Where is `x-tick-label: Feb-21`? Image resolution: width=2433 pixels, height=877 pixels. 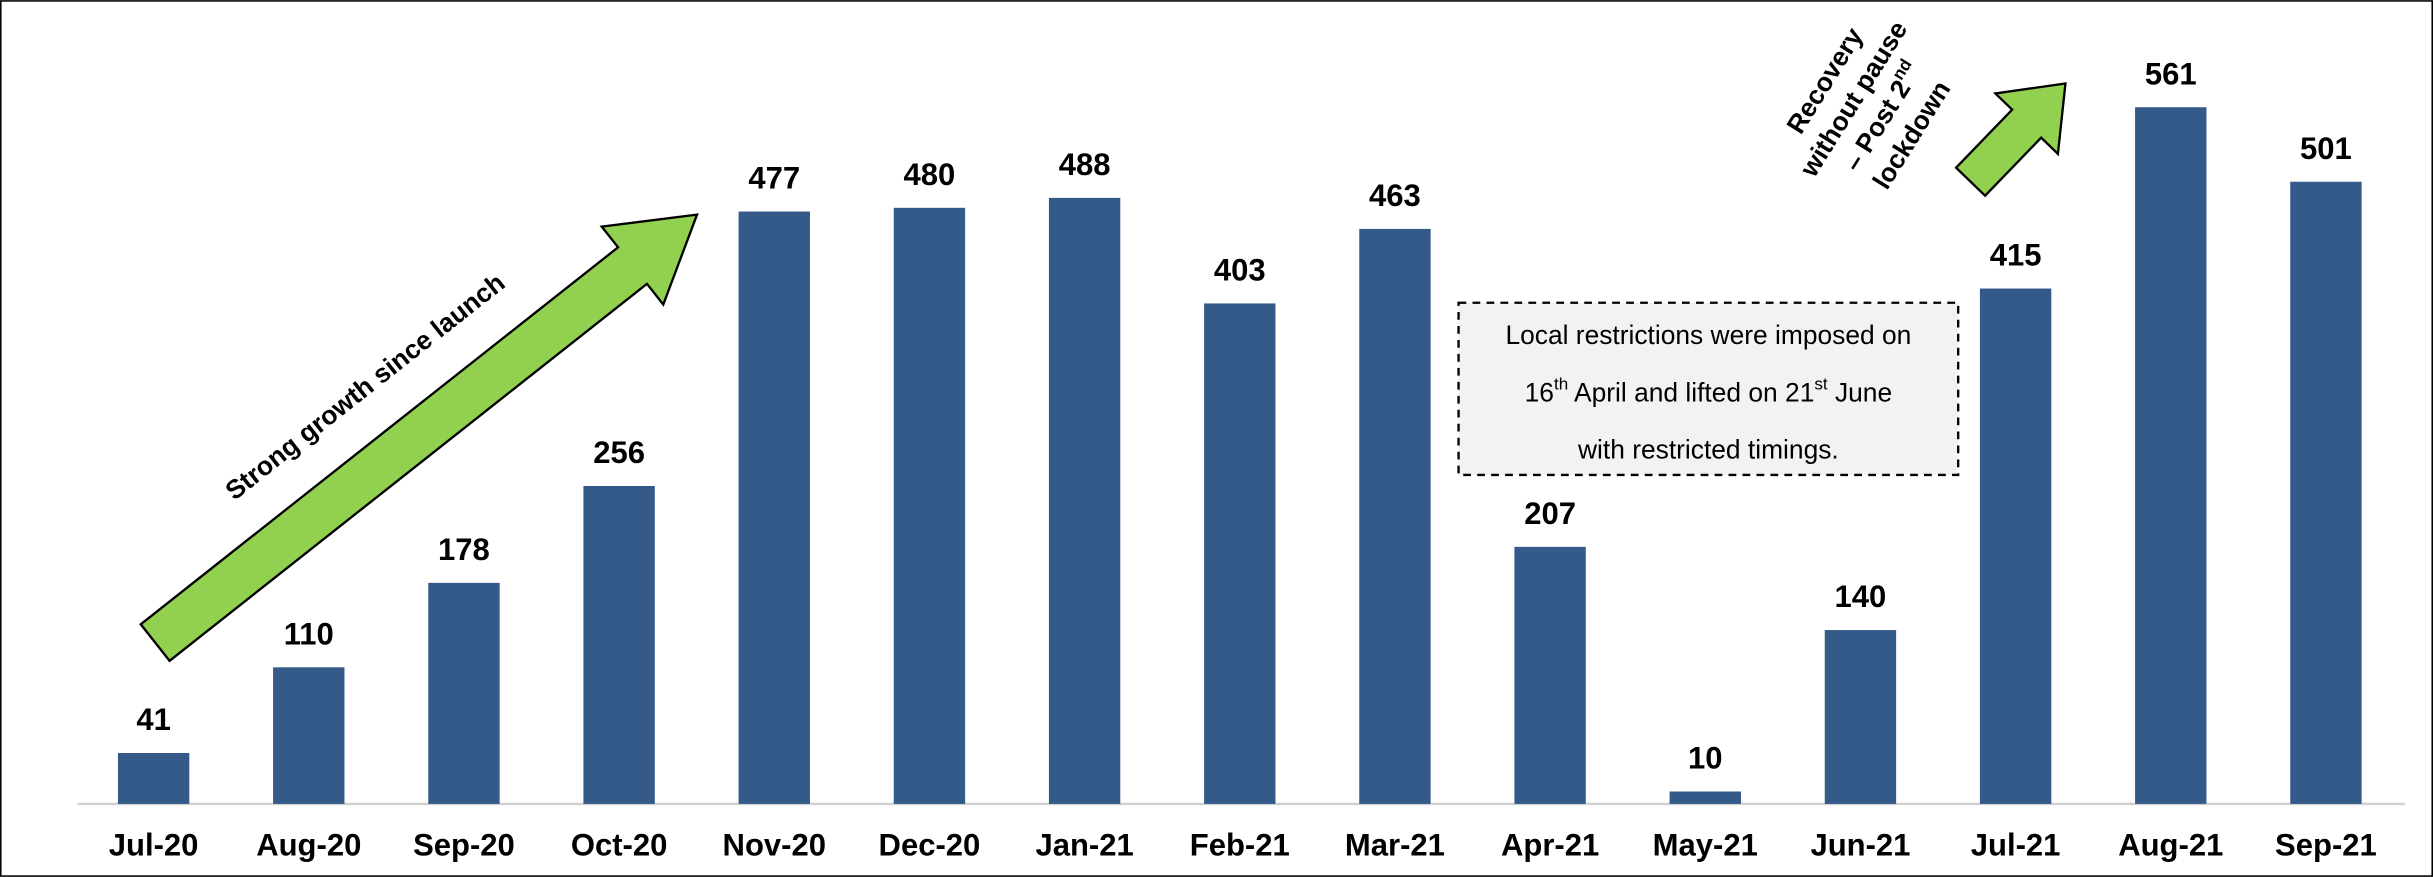
x-tick-label: Feb-21 is located at coordinates (1240, 845).